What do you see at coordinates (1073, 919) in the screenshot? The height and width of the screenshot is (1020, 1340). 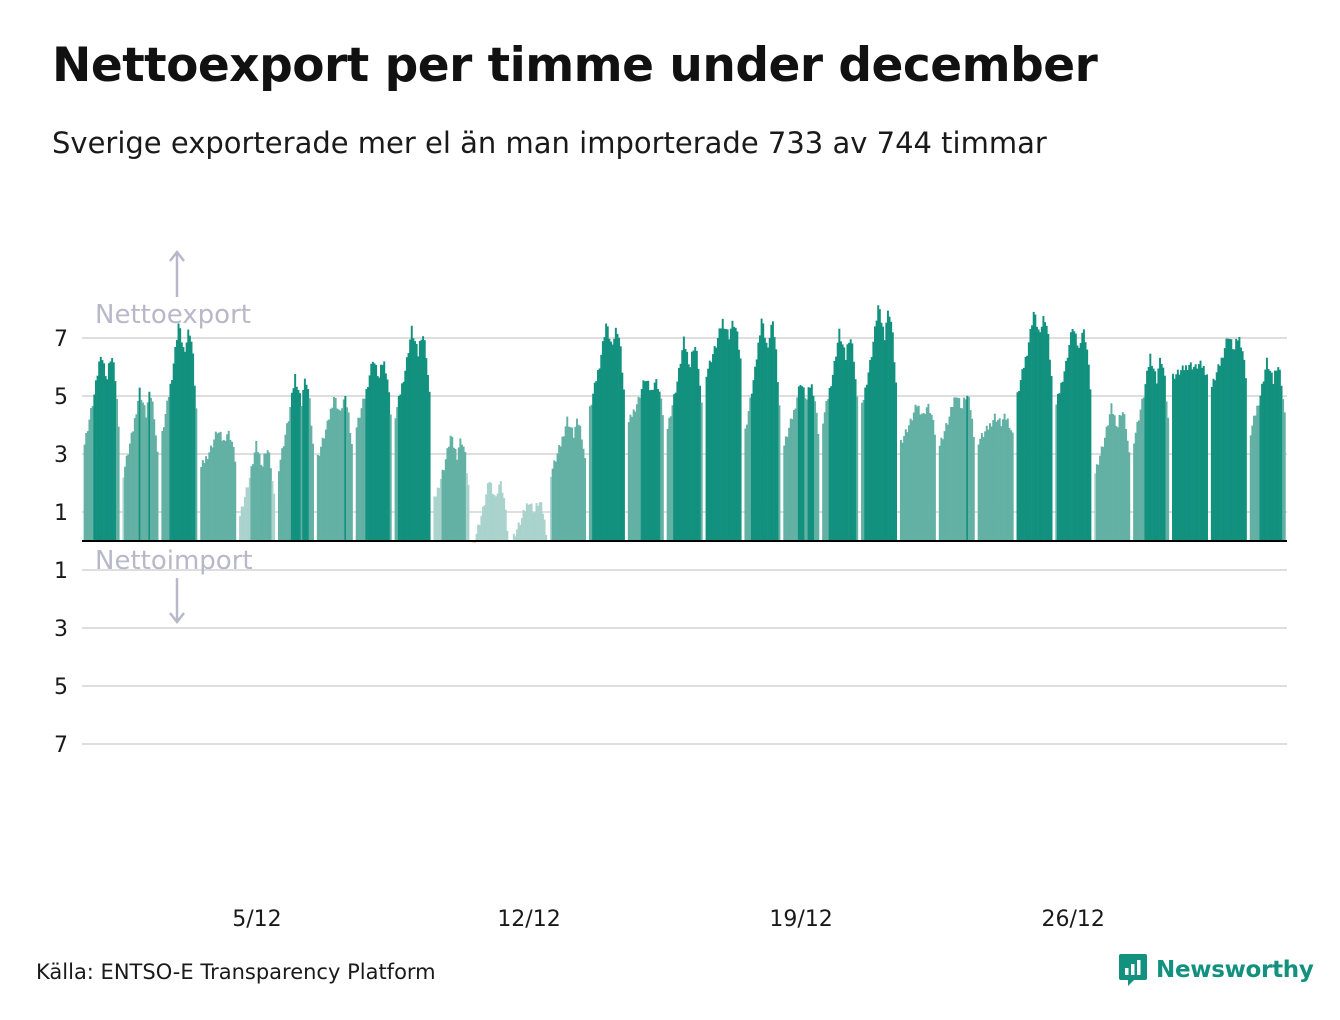 I see `x-tick-label: 26/12` at bounding box center [1073, 919].